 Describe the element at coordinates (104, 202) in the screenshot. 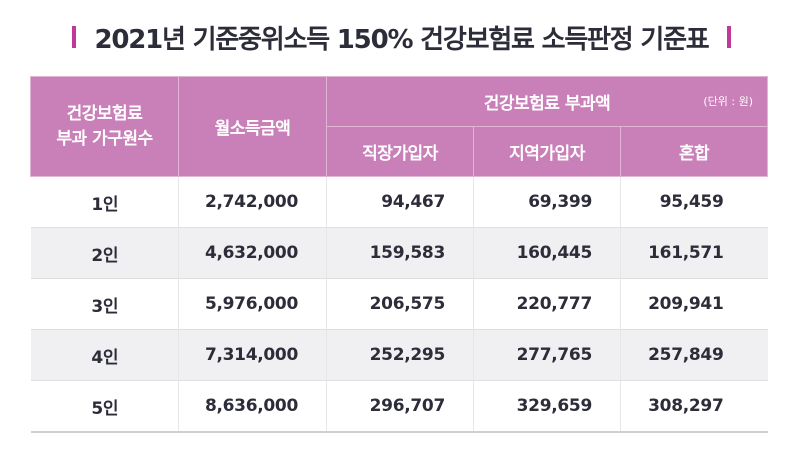

I see `household-size-cell: 1인` at that location.